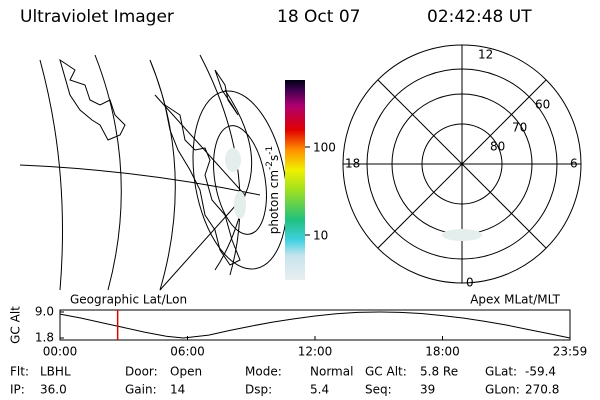  I want to click on lat-label: 80, so click(497, 147).